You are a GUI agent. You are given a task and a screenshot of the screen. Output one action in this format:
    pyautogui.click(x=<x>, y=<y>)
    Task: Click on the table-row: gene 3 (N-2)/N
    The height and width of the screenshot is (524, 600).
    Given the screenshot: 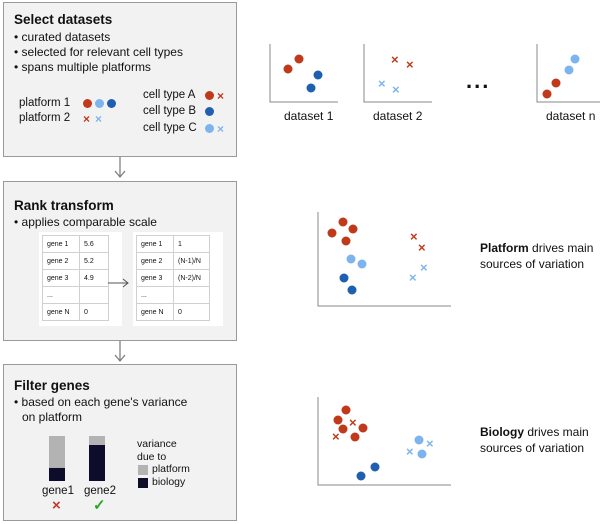 What is the action you would take?
    pyautogui.click(x=173, y=278)
    